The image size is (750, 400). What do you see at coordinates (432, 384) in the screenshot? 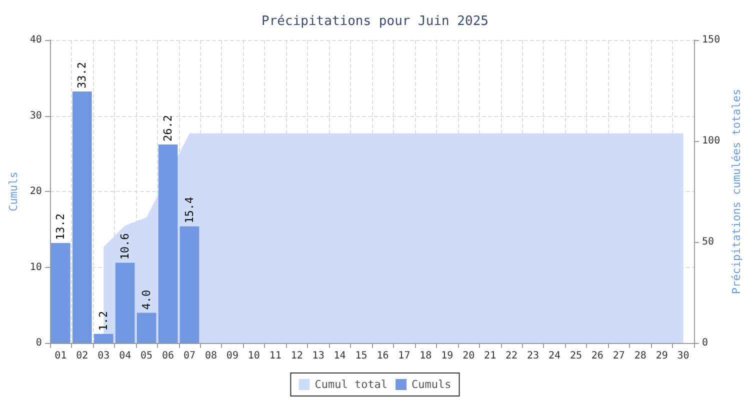
I see `legend-label: Cumuls` at bounding box center [432, 384].